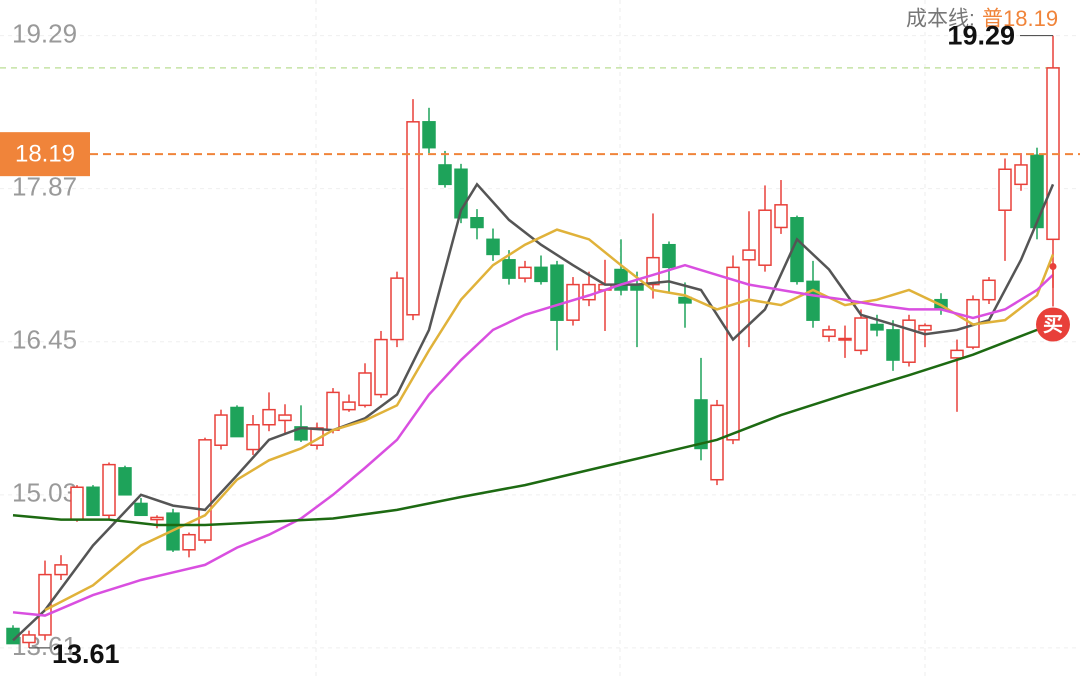  I want to click on buy-label: 买, so click(1053, 325).